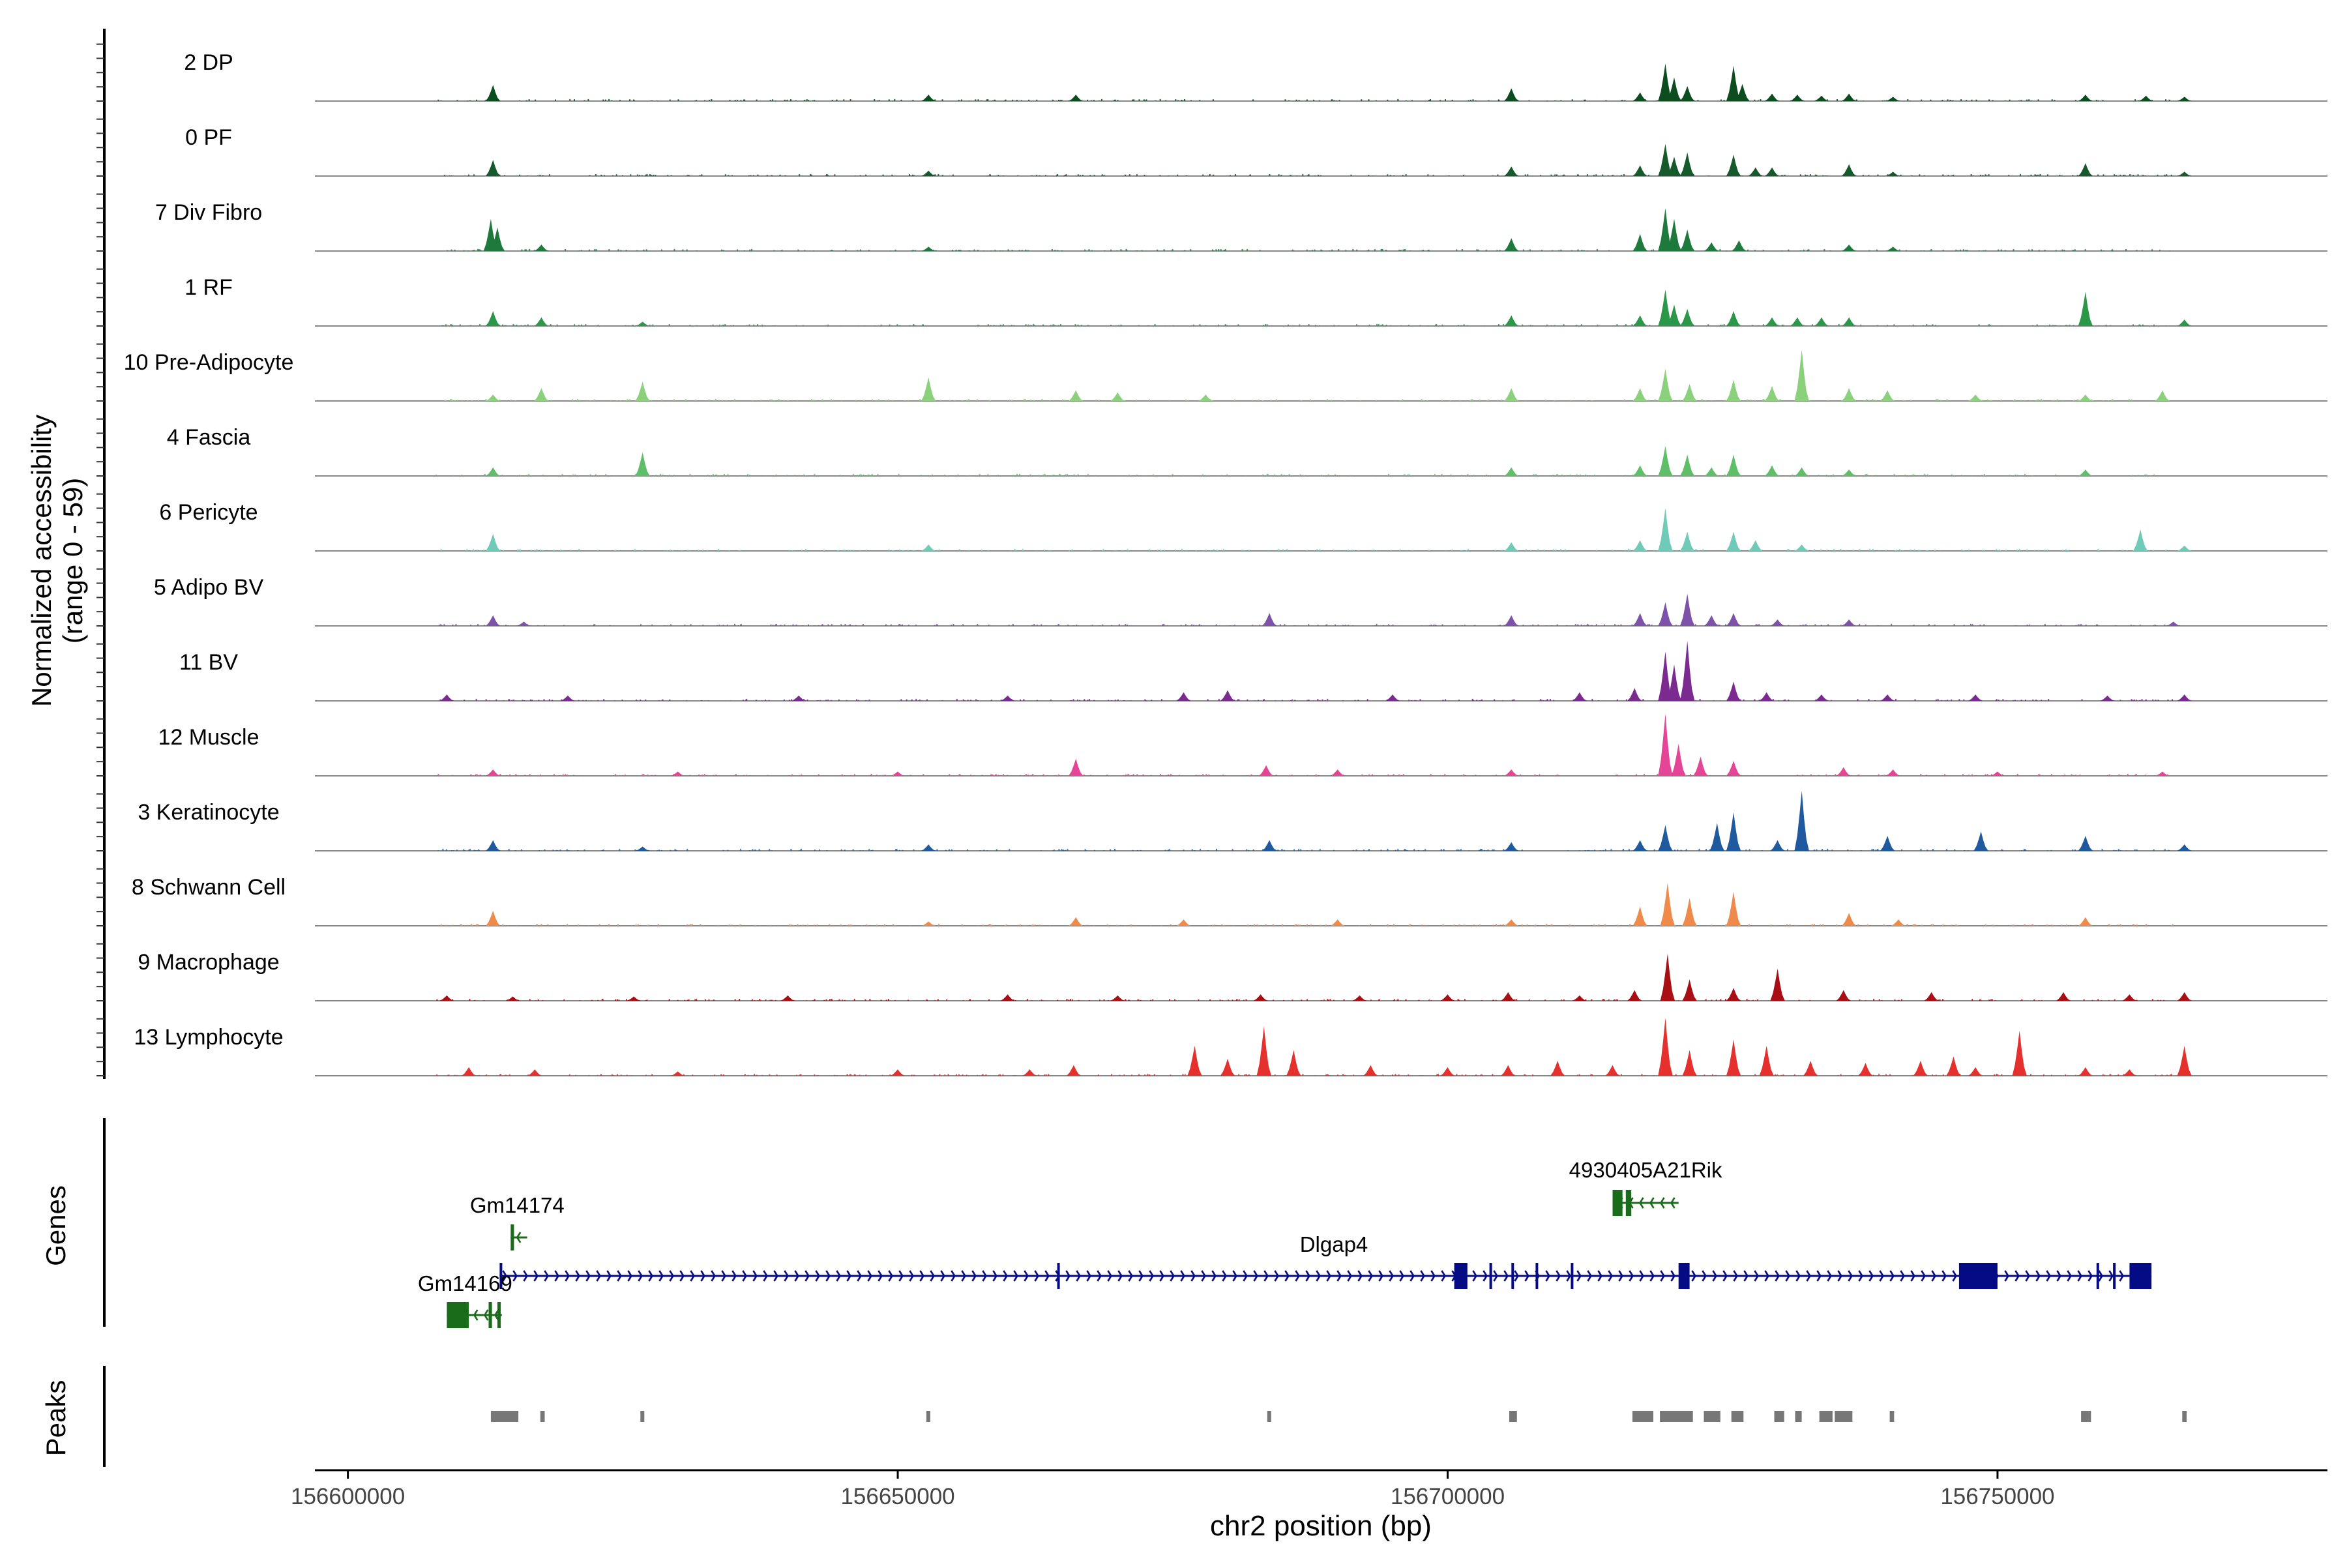  What do you see at coordinates (897, 1497) in the screenshot?
I see `x-tick-label: 156650000` at bounding box center [897, 1497].